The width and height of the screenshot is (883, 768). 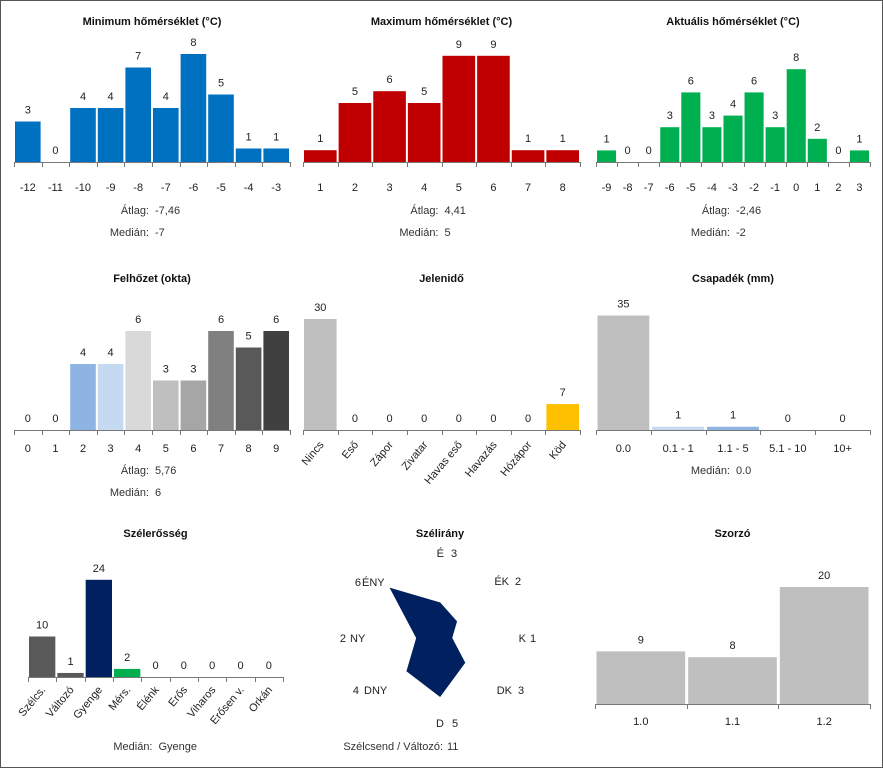 I want to click on jelen-category-label: Zivatar, so click(x=415, y=456).